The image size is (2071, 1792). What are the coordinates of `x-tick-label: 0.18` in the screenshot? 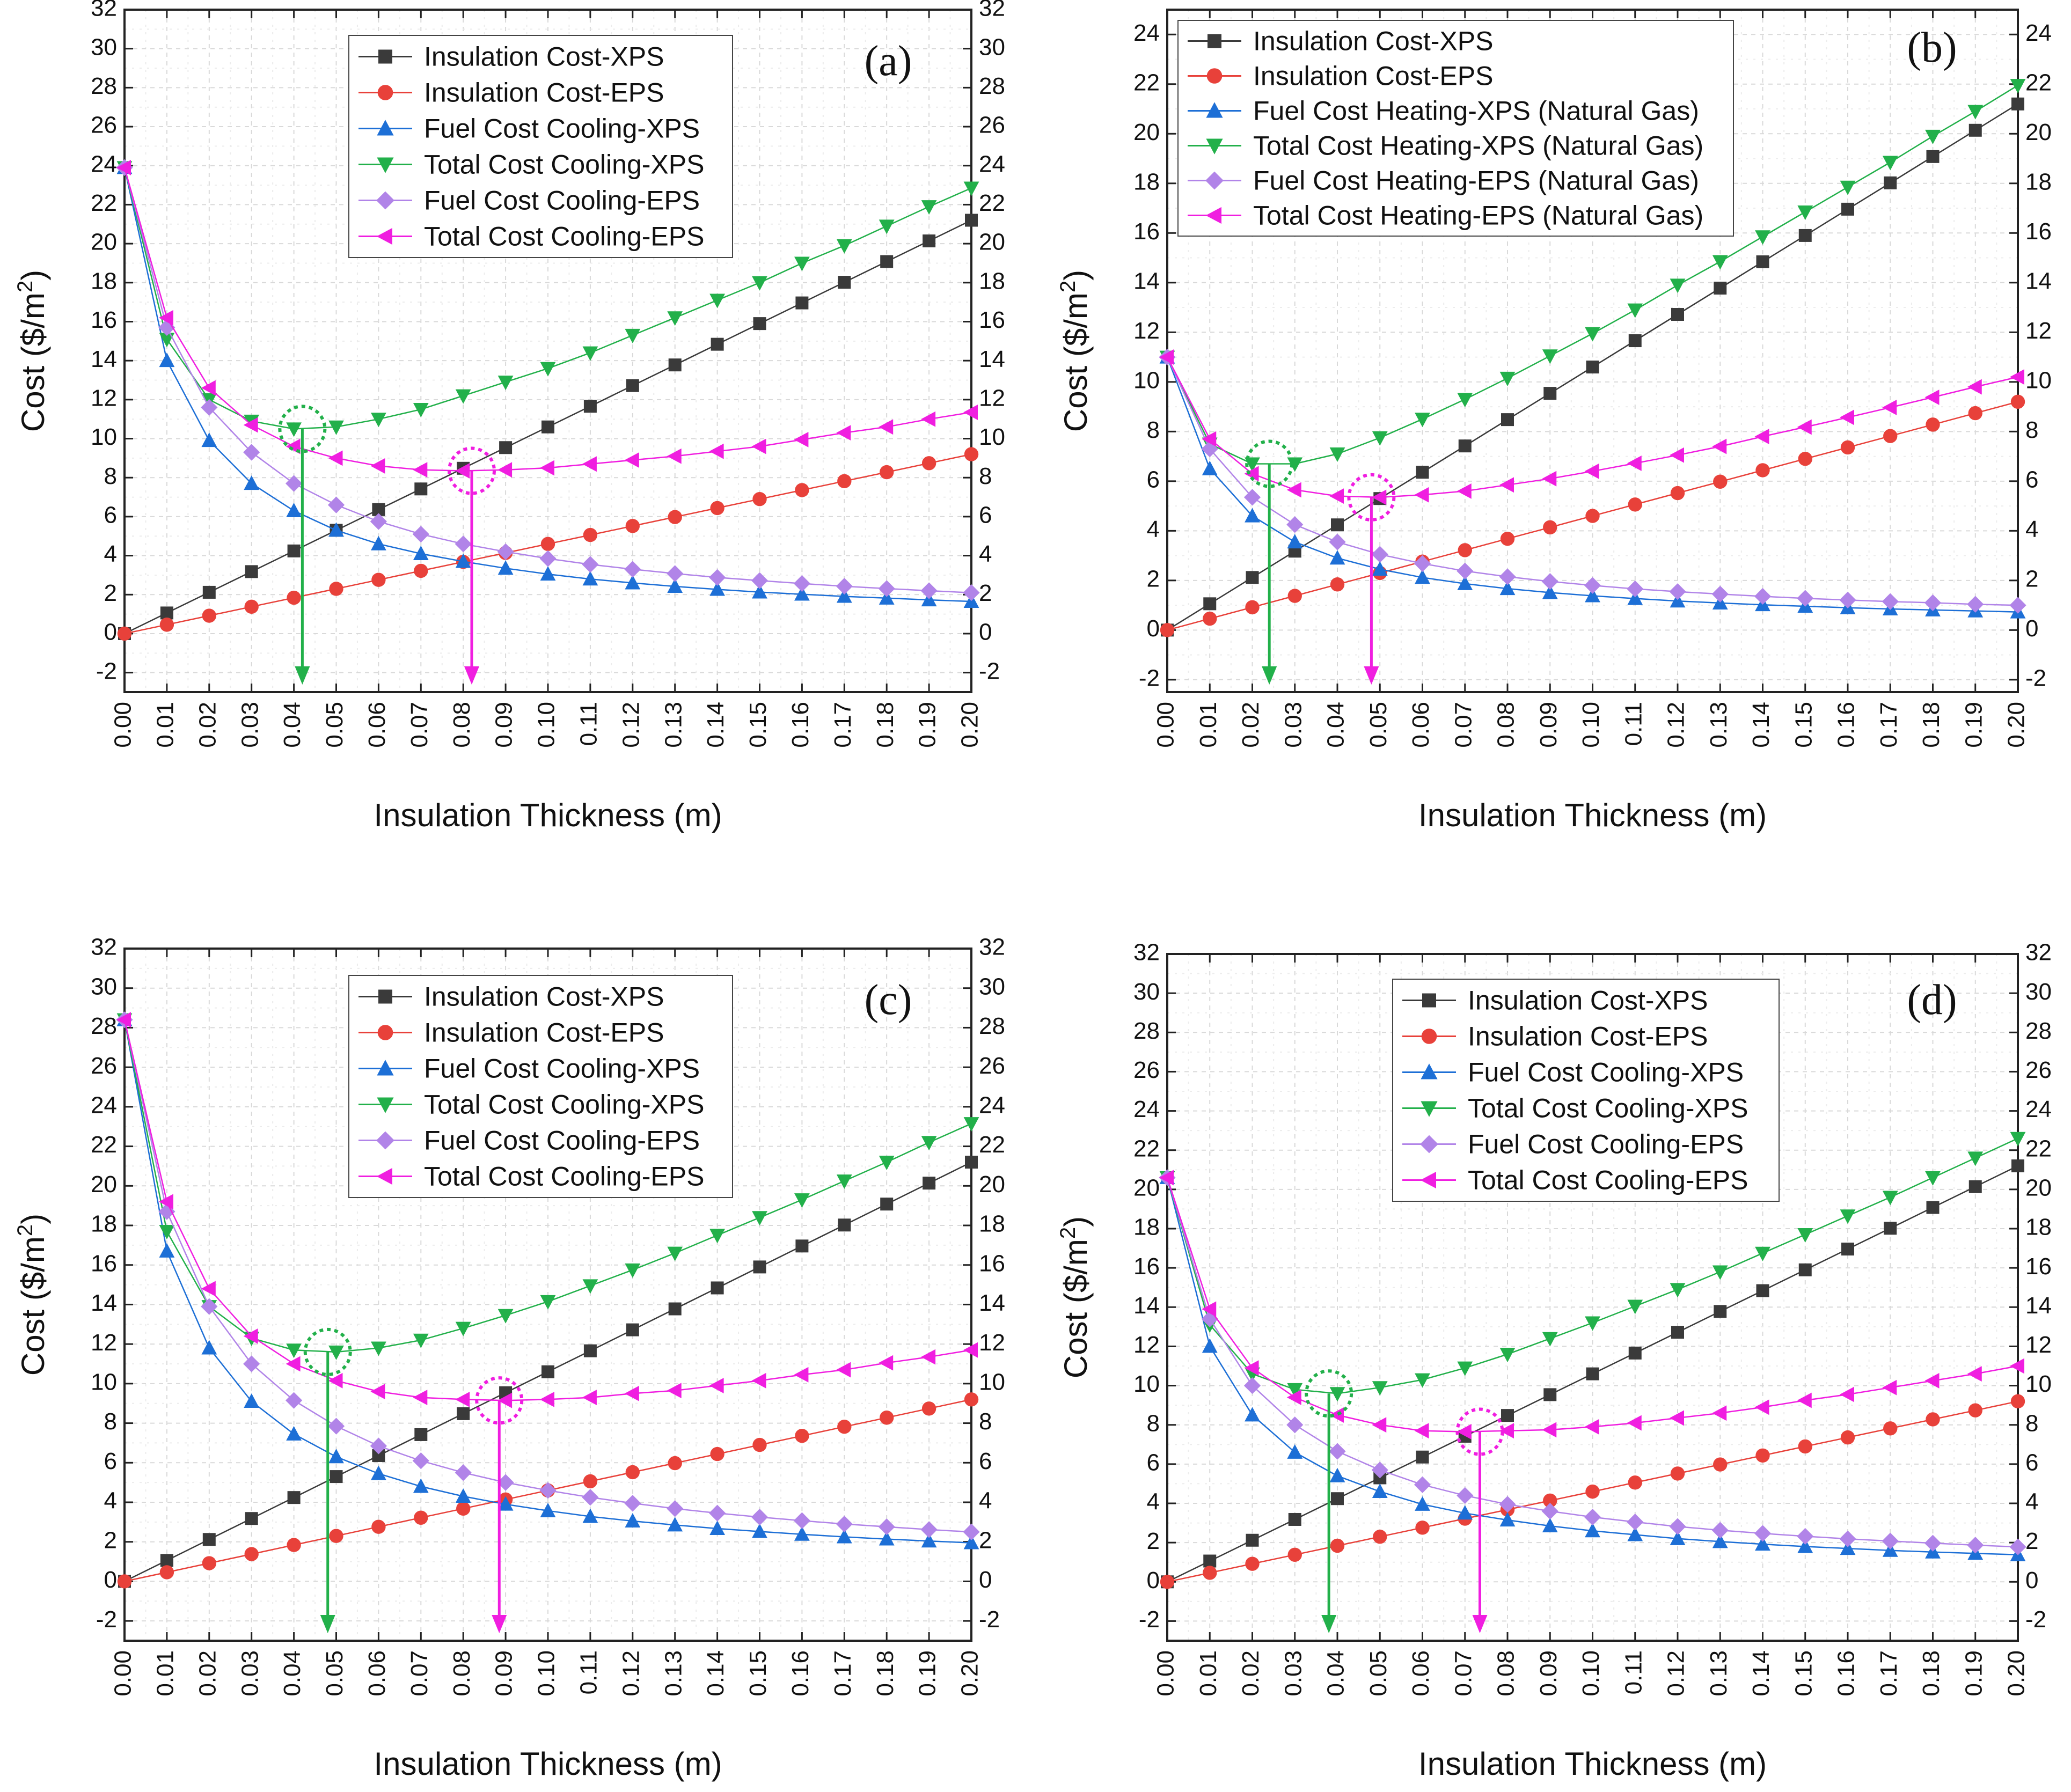 It's located at (885, 725).